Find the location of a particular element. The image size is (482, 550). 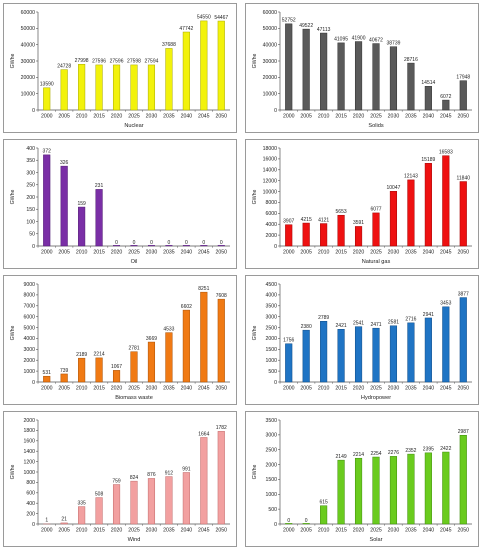

x-axis-title: Hydropower is located at coordinates (376, 398).